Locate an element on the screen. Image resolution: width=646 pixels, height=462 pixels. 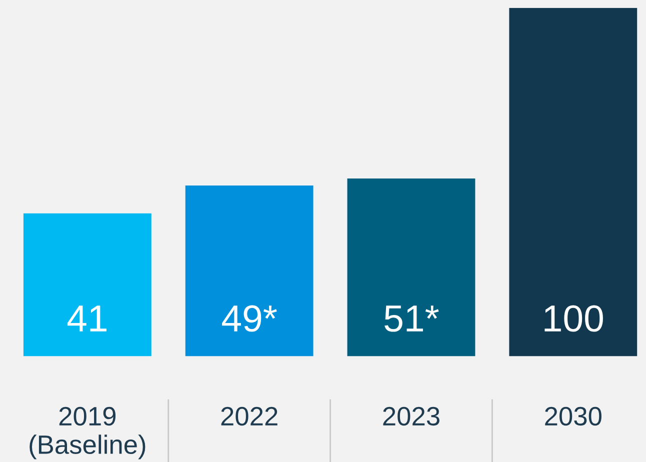
data-label: 51* is located at coordinates (411, 319).